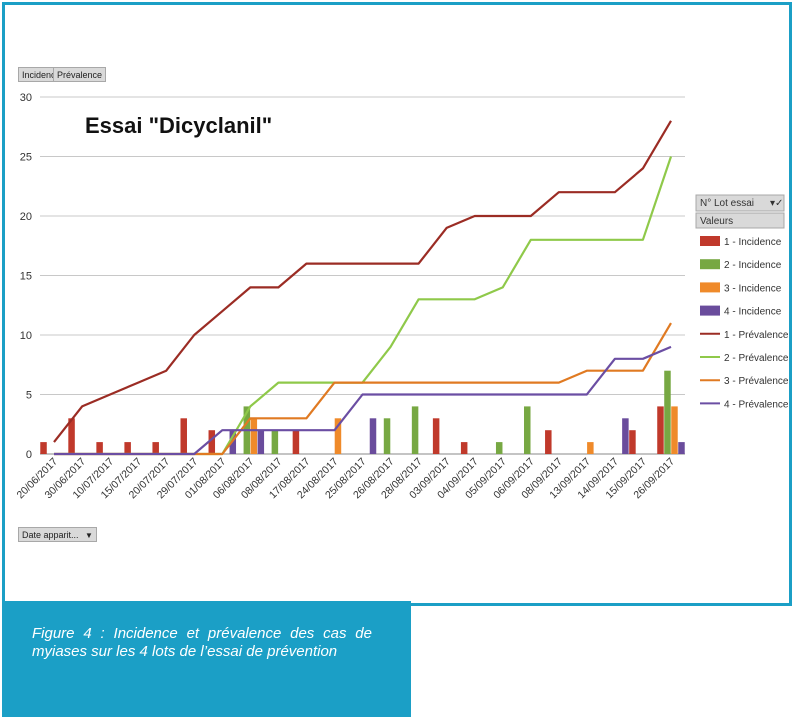  Describe the element at coordinates (26, 158) in the screenshot. I see `y-tick-label: 25` at that location.